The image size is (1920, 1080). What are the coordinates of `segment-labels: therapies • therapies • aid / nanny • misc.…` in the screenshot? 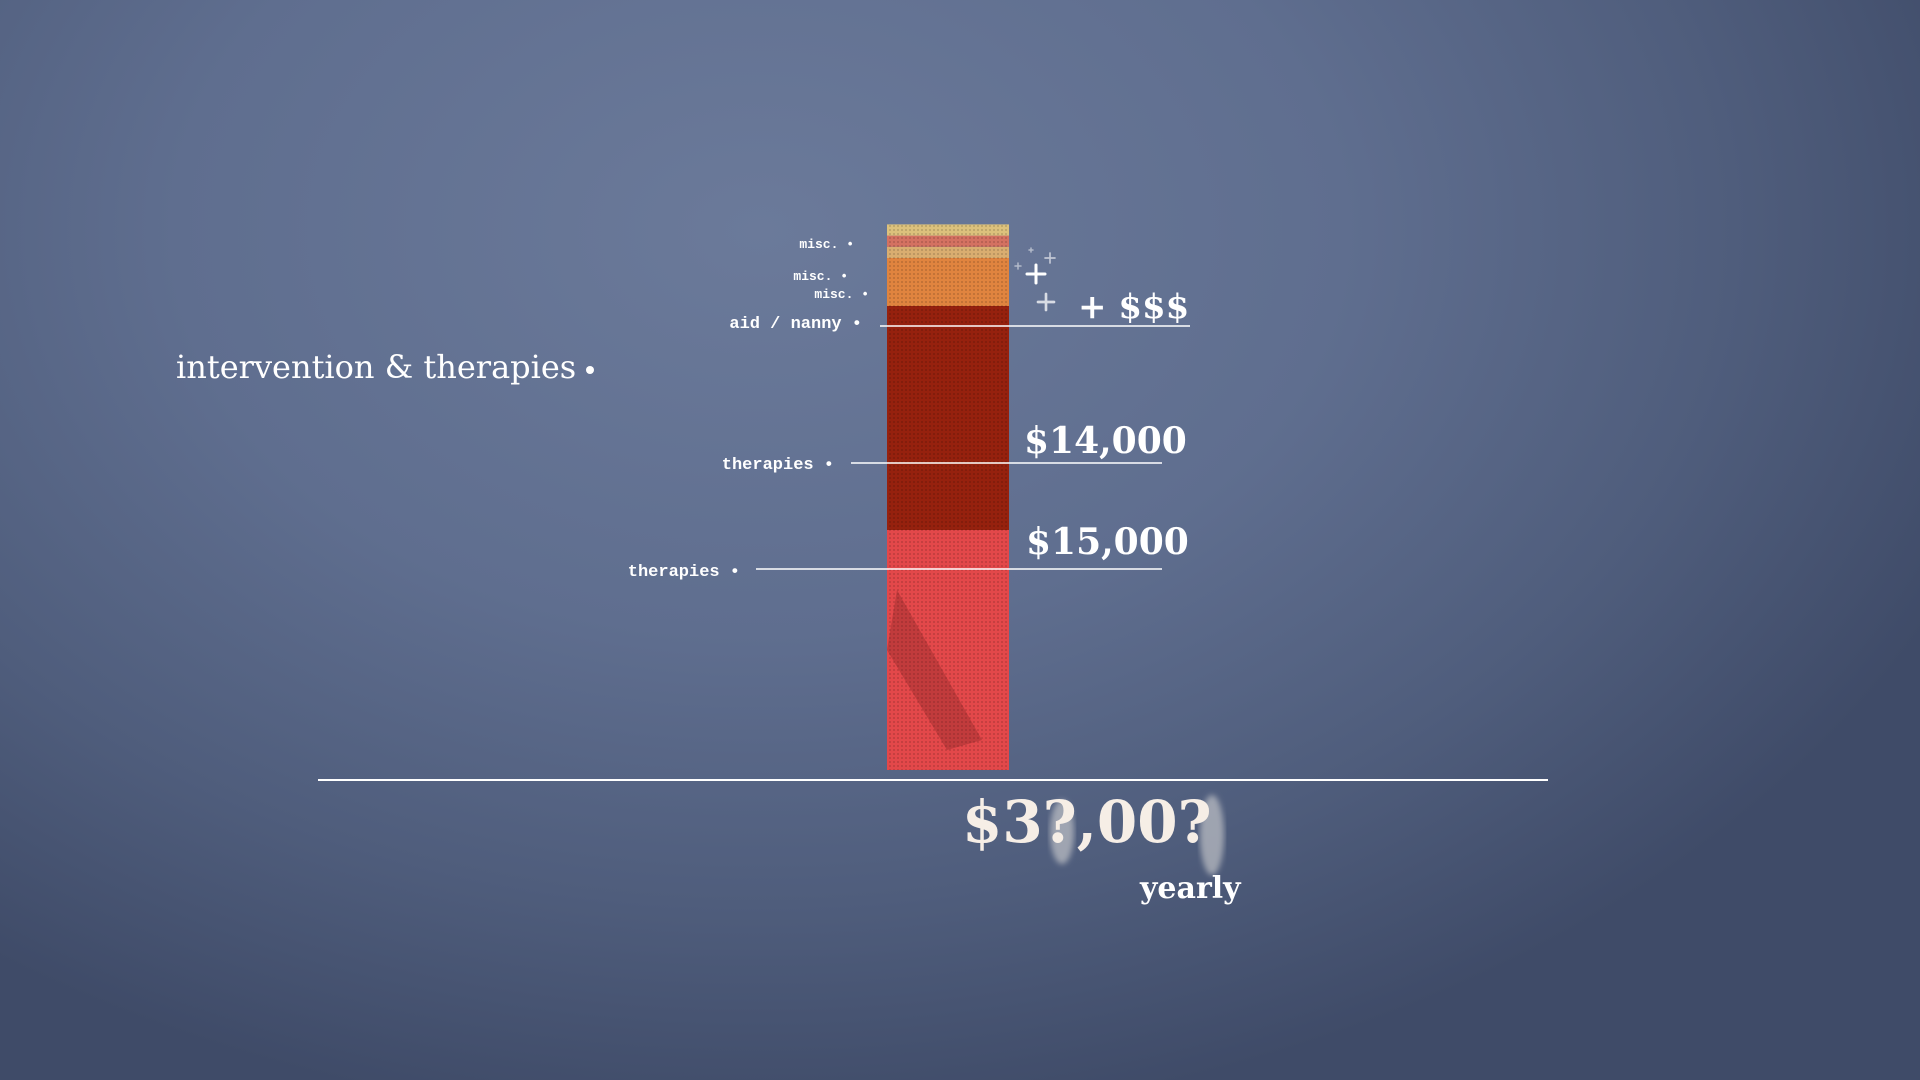 It's located at (748, 409).